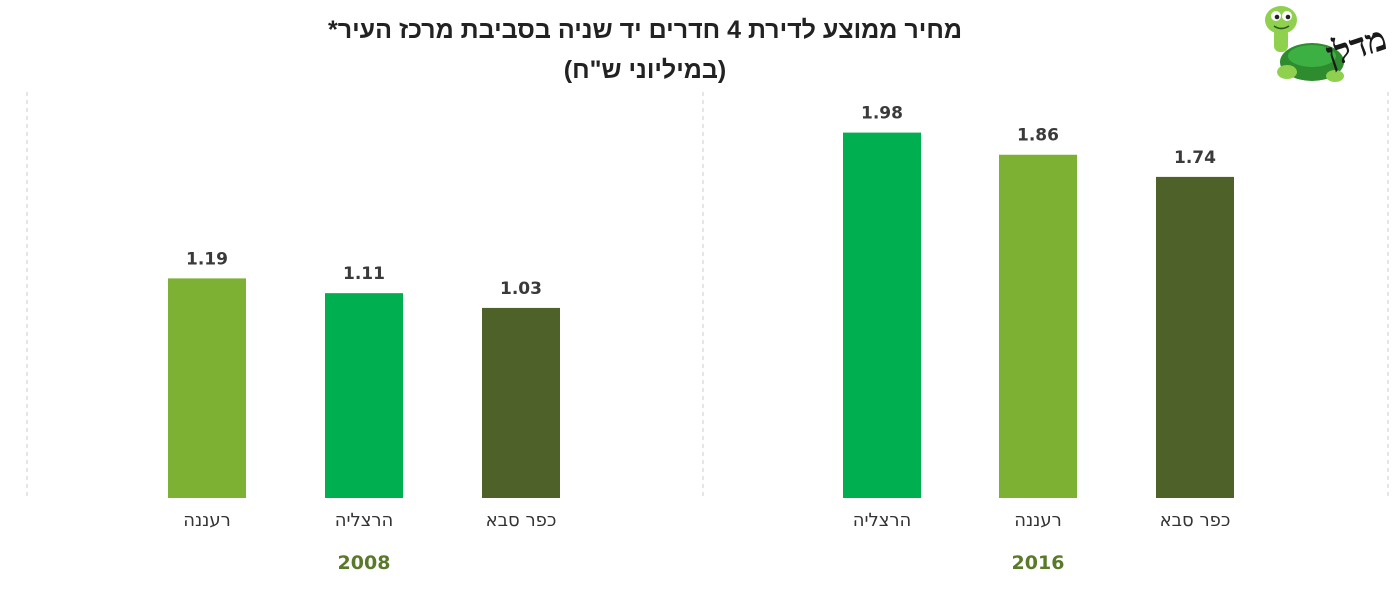 The image size is (1400, 597). Describe the element at coordinates (1195, 520) in the screenshot. I see `category-label-2016-3: כפר סבא` at that location.